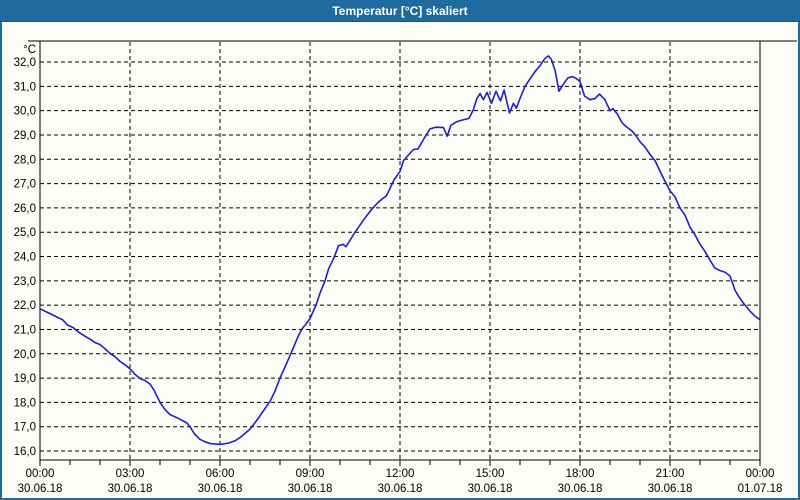  I want to click on y-tick-label: 19,0, so click(25, 379).